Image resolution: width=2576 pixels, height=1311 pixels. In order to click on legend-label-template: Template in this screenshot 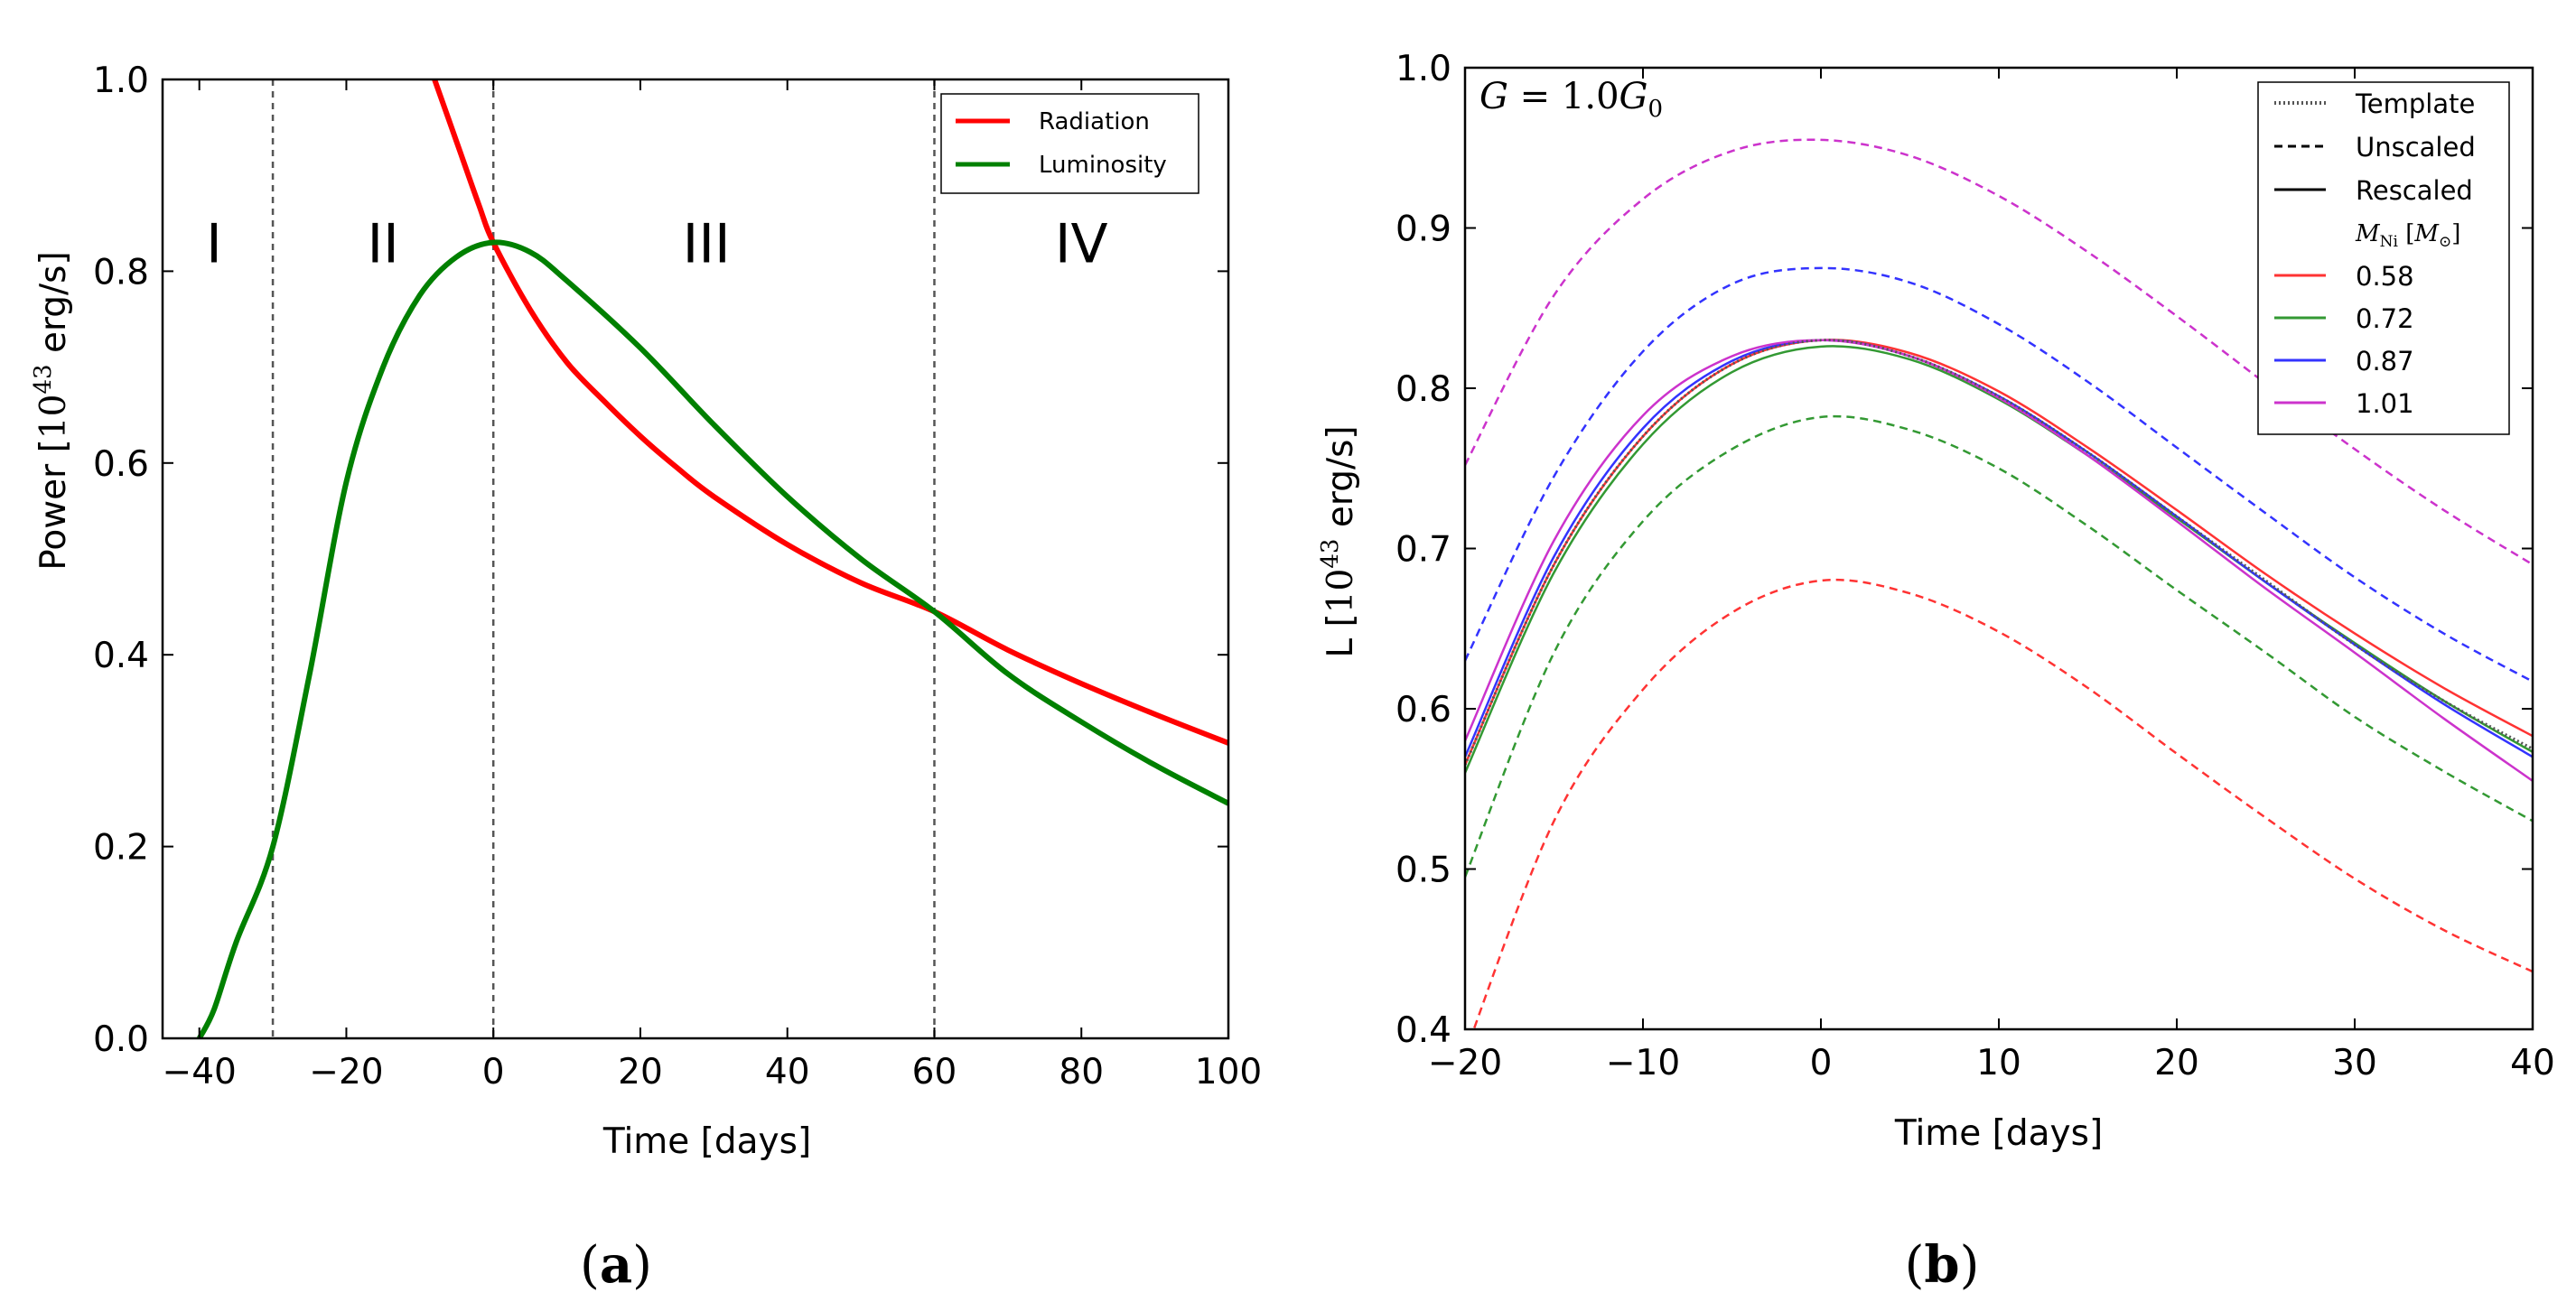, I will do `click(2415, 104)`.